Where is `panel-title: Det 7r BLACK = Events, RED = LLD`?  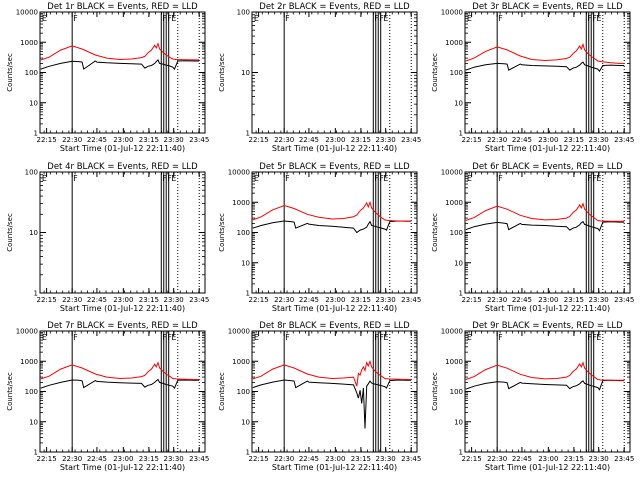 panel-title: Det 7r BLACK = Events, RED = LLD is located at coordinates (122, 326).